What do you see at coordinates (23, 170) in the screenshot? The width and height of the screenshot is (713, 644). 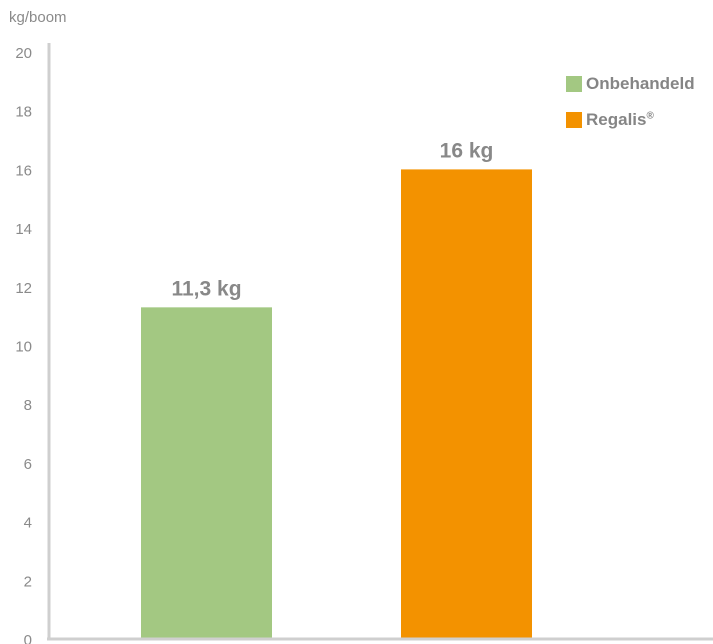 I see `y-tick-label-16: 16` at bounding box center [23, 170].